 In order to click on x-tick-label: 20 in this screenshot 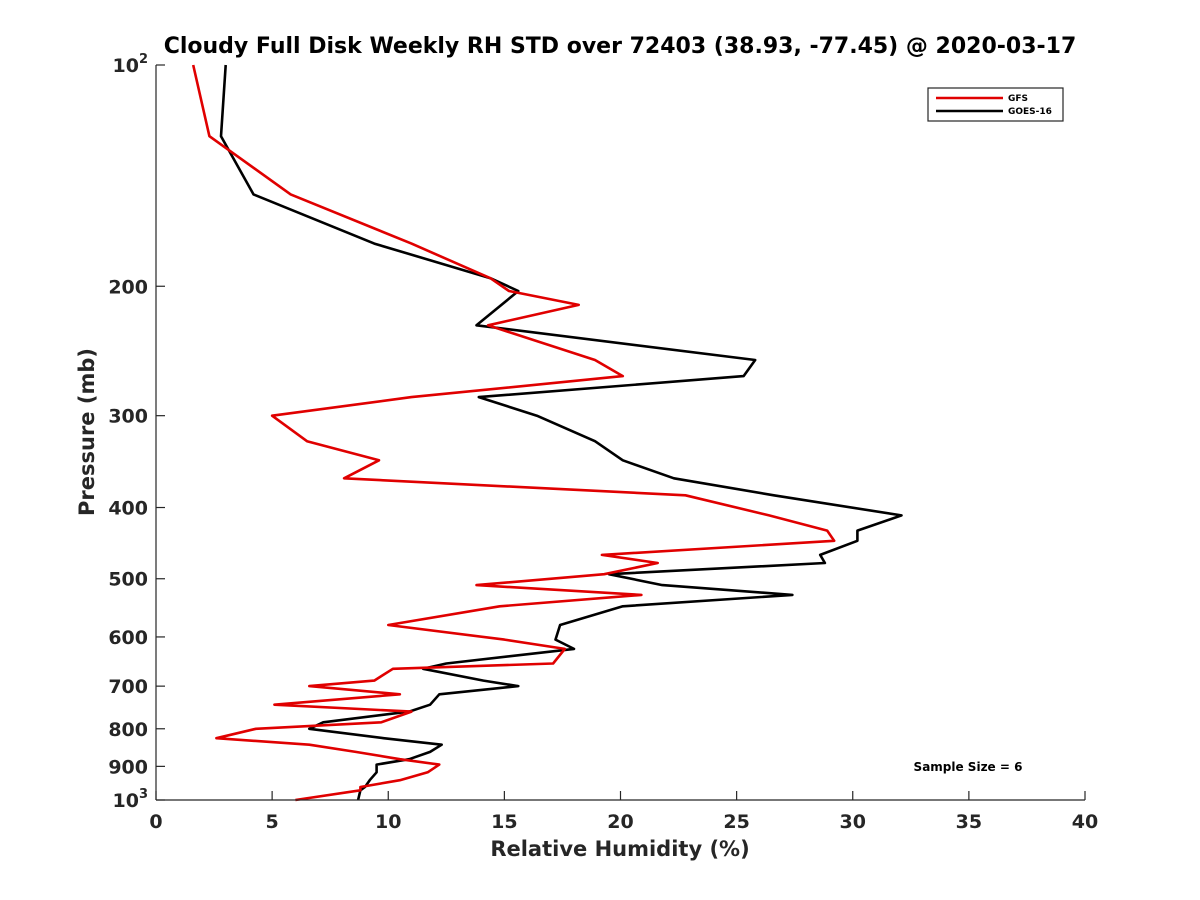, I will do `click(620, 822)`.